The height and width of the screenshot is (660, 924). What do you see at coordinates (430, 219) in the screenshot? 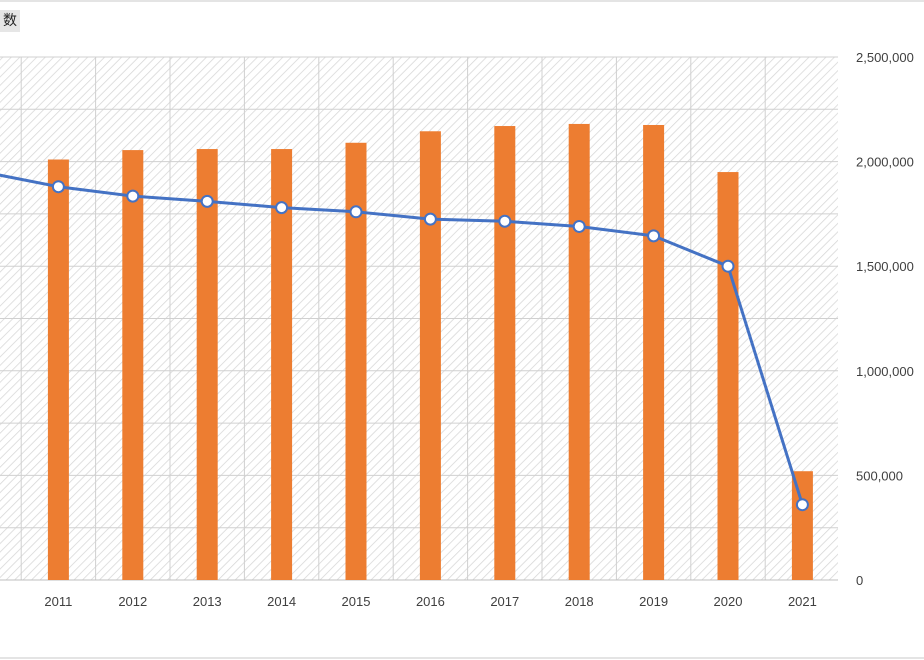
I see `line-point-2016` at bounding box center [430, 219].